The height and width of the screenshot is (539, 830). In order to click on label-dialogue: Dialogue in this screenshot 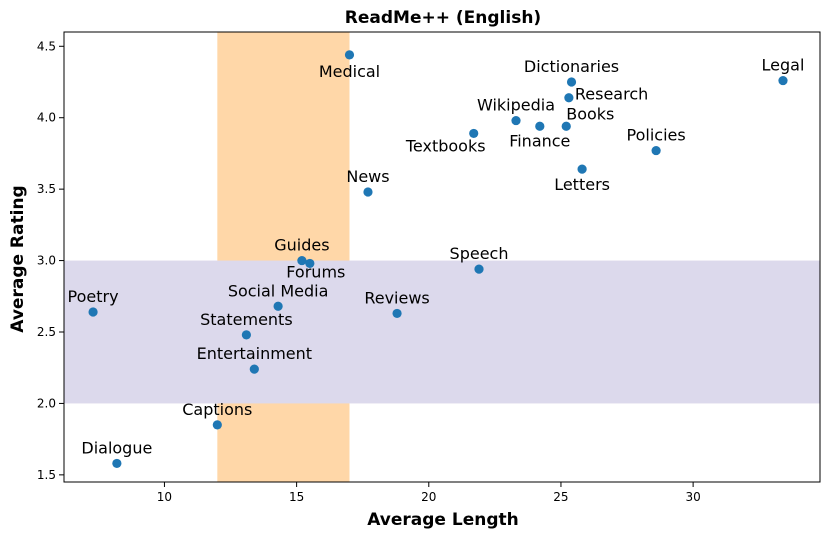, I will do `click(116, 447)`.